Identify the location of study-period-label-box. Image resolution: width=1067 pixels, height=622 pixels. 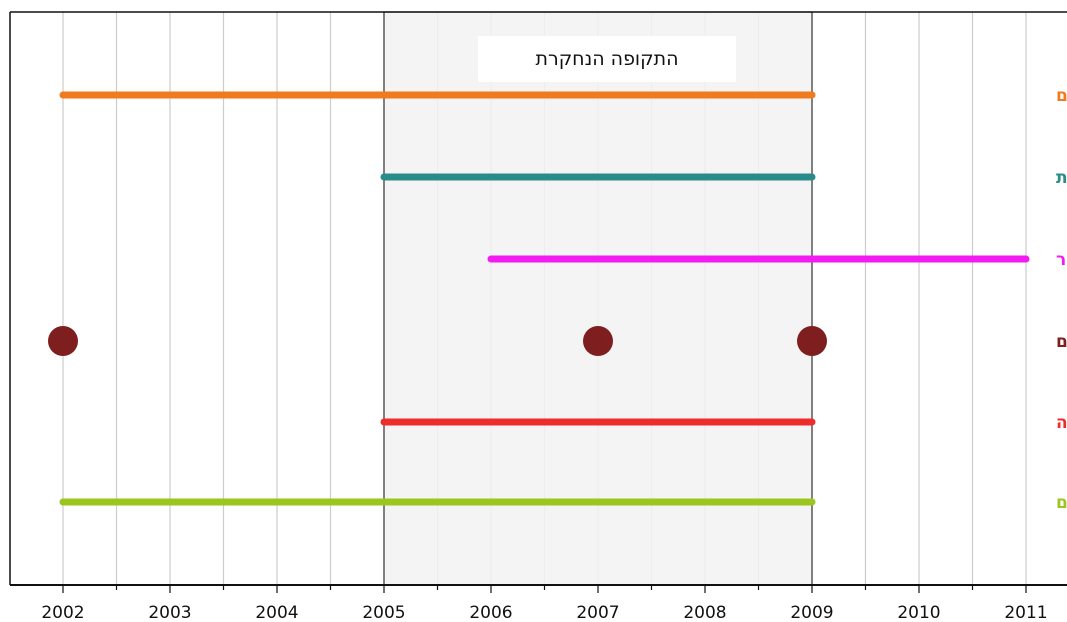
(607, 59).